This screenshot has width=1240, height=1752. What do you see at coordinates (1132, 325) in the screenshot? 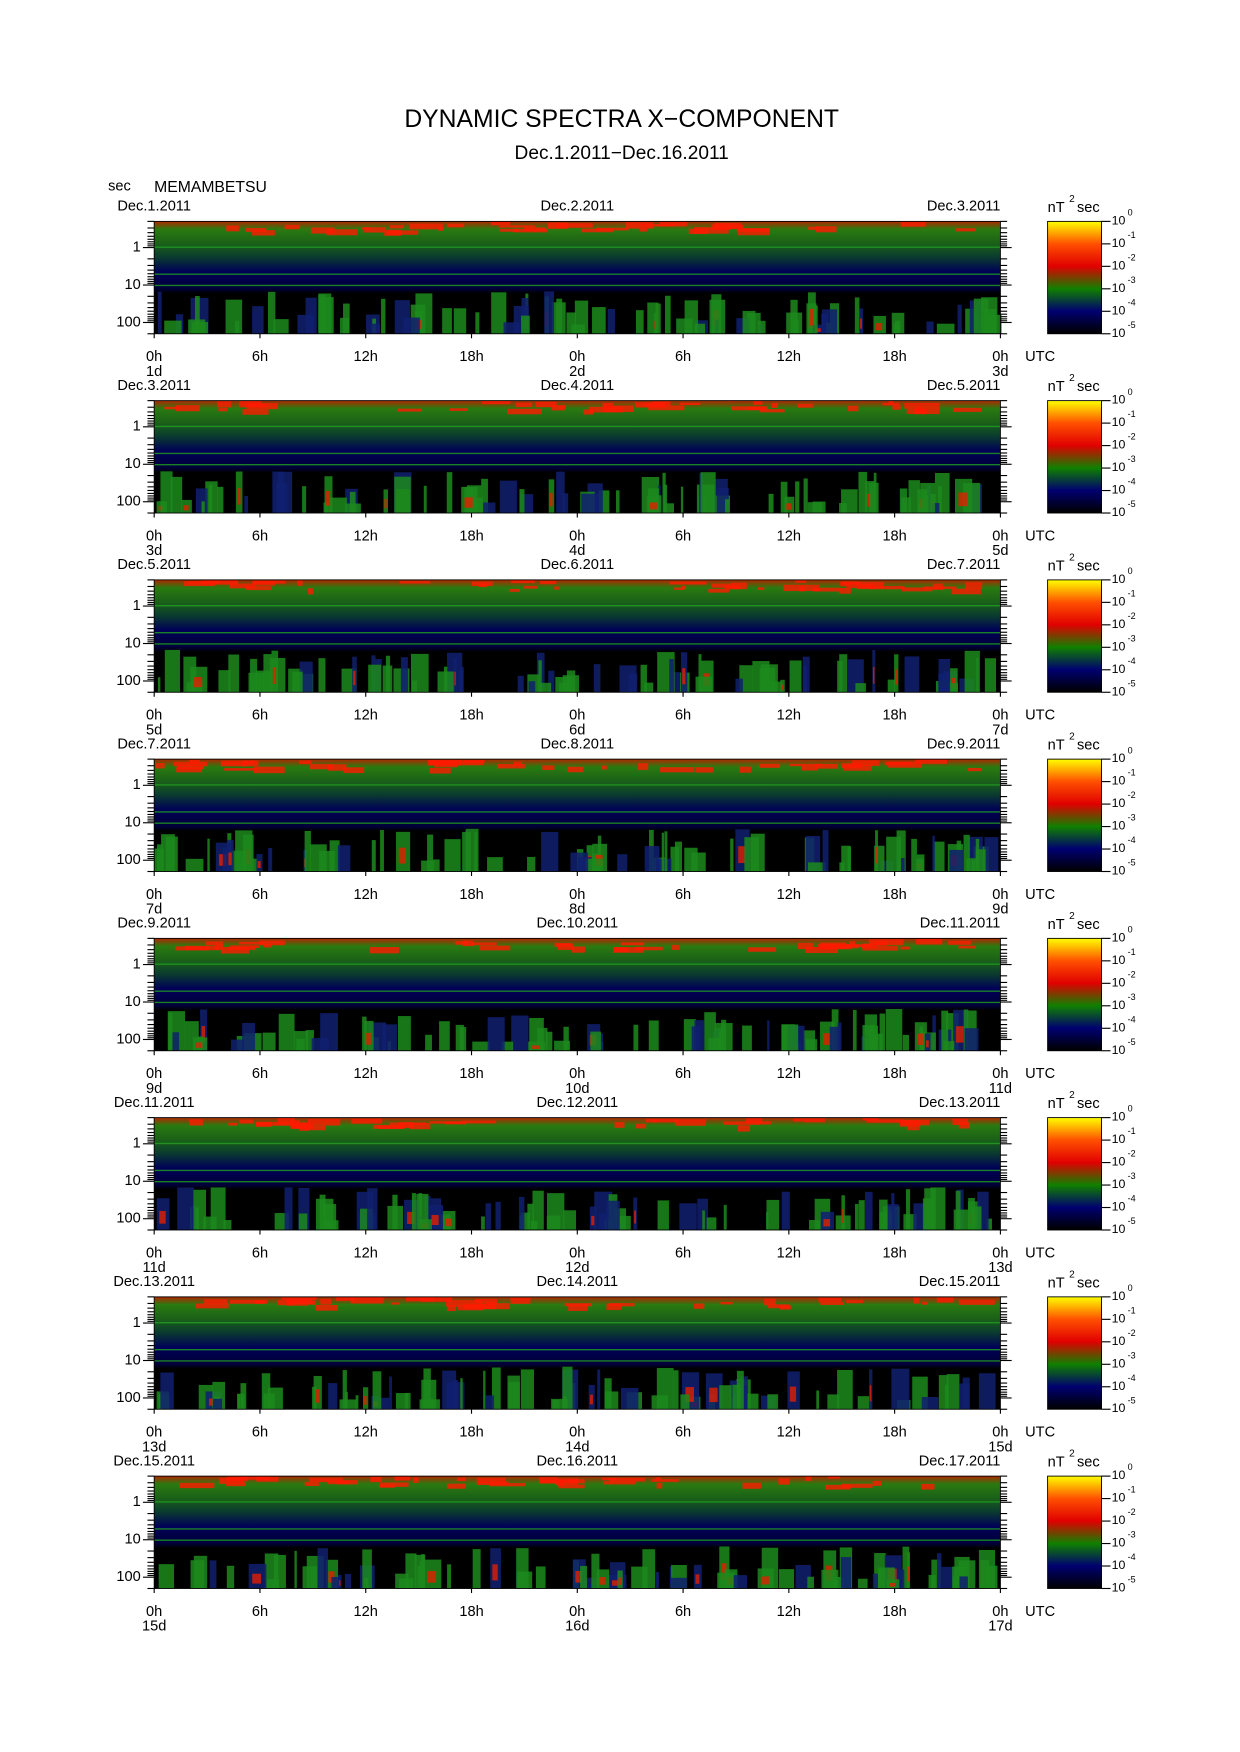
I see `tick-exponent: -5` at bounding box center [1132, 325].